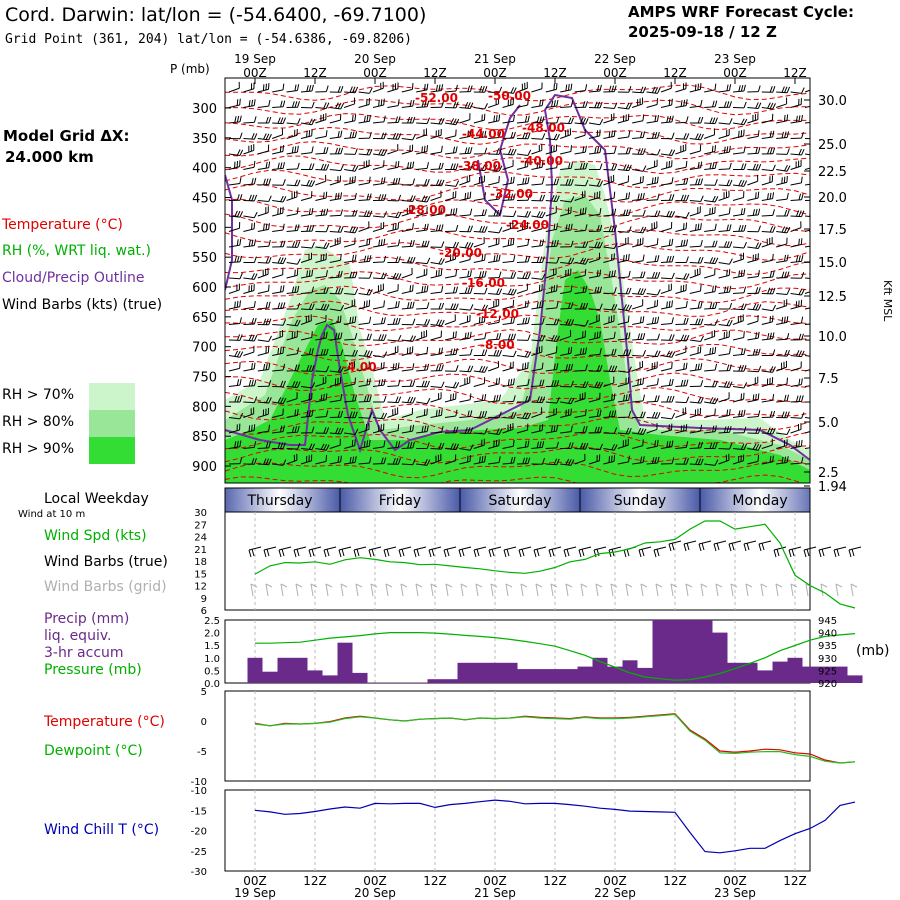 The width and height of the screenshot is (900, 900). I want to click on wind-barb-10m, so click(270, 552).